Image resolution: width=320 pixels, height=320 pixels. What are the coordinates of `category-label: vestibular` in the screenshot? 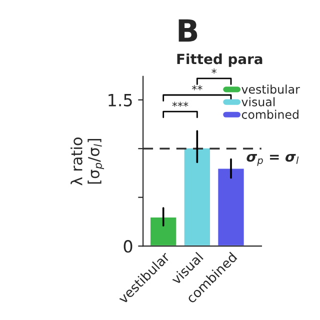 It's located at (271, 89).